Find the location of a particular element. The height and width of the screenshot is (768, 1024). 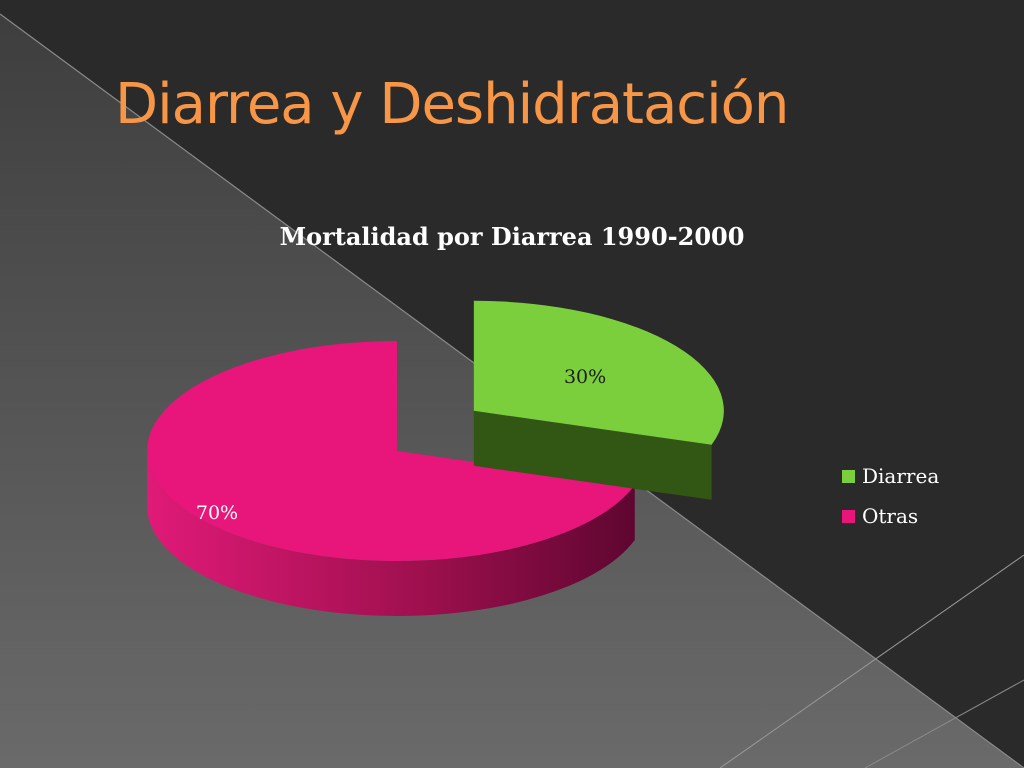

legend-swatch-otras is located at coordinates (848, 516).